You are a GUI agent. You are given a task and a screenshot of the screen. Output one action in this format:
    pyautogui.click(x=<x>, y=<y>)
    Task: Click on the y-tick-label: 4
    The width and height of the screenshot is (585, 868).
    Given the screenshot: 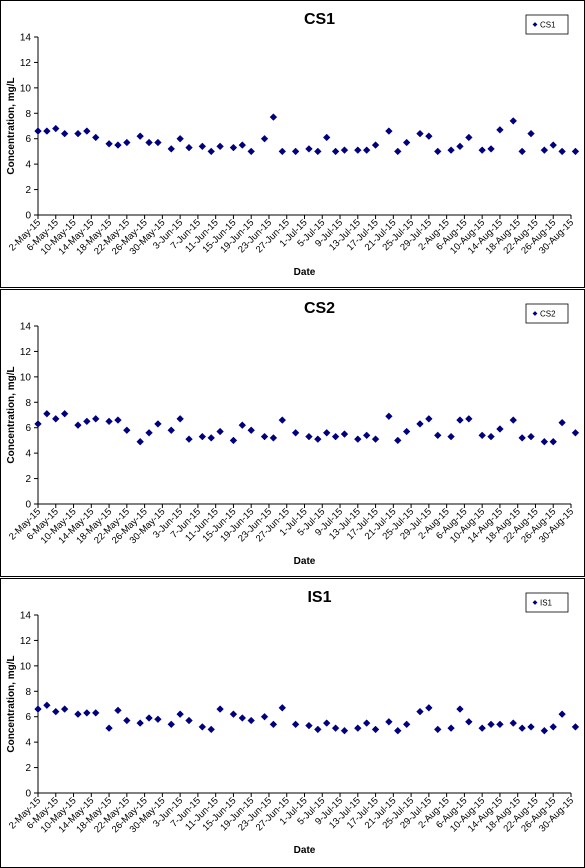 What is the action you would take?
    pyautogui.click(x=28, y=165)
    